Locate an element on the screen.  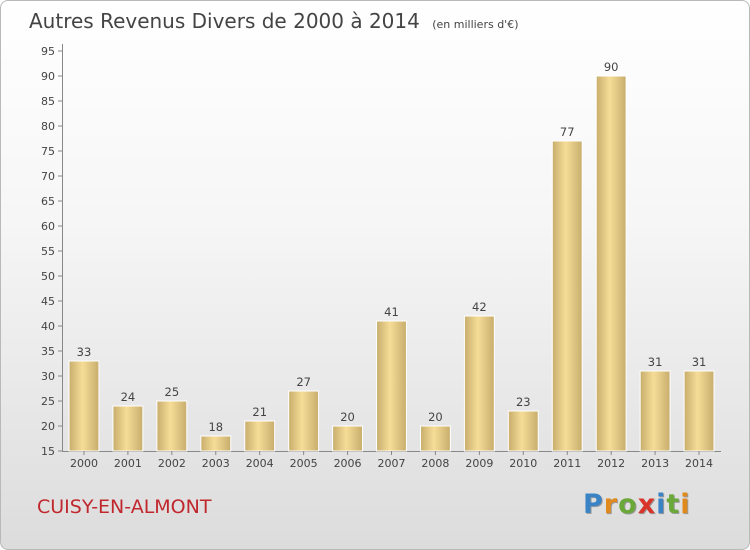
y-tick-label: 15 is located at coordinates (48, 451).